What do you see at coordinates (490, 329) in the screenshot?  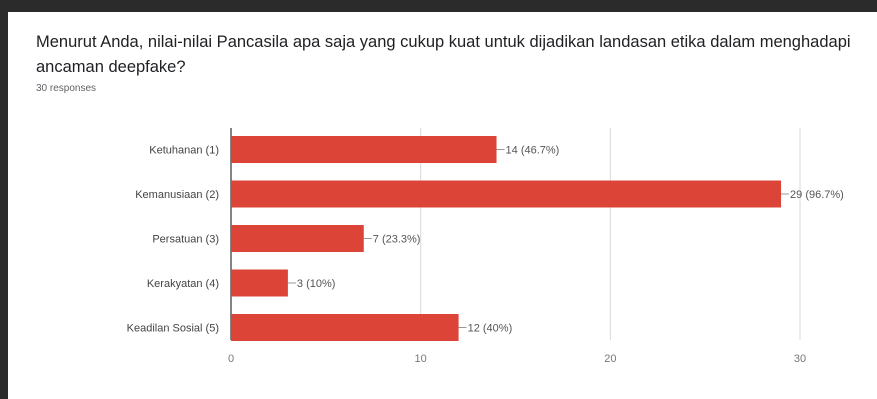 I see `data-label-5: 12 (40%)` at bounding box center [490, 329].